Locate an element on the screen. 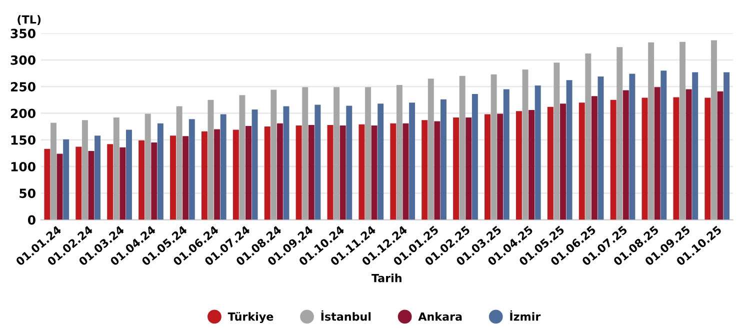  y-tick-label: 300 is located at coordinates (23, 60).